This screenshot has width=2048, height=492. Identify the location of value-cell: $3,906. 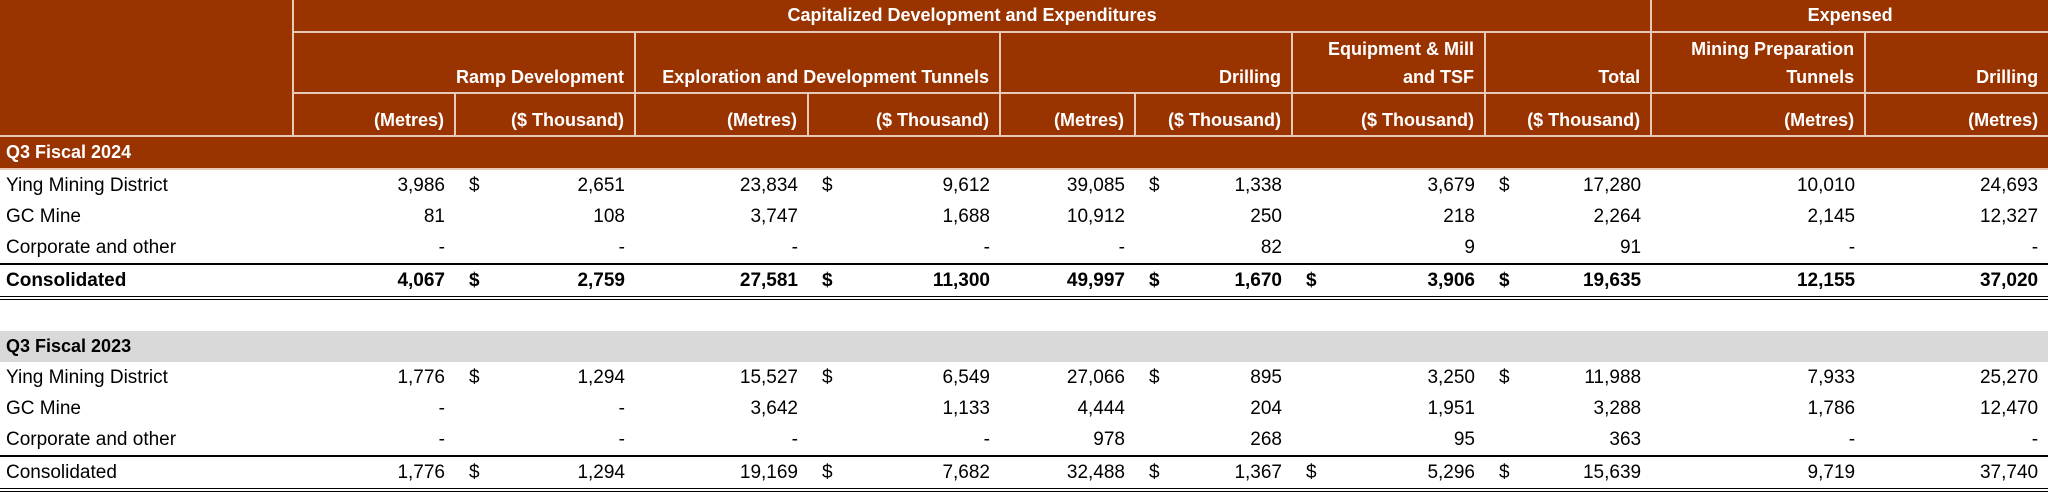
(1388, 281).